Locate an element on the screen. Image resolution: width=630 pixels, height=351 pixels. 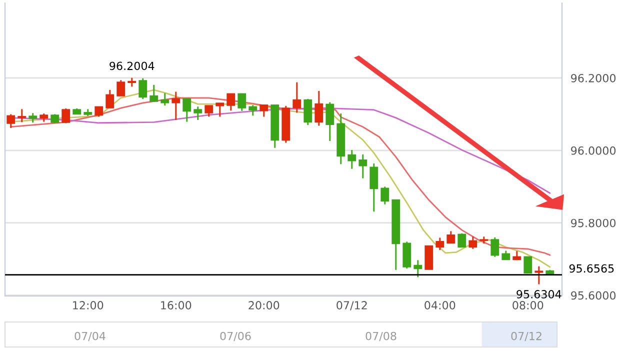
text: 07/12 is located at coordinates (526, 337).